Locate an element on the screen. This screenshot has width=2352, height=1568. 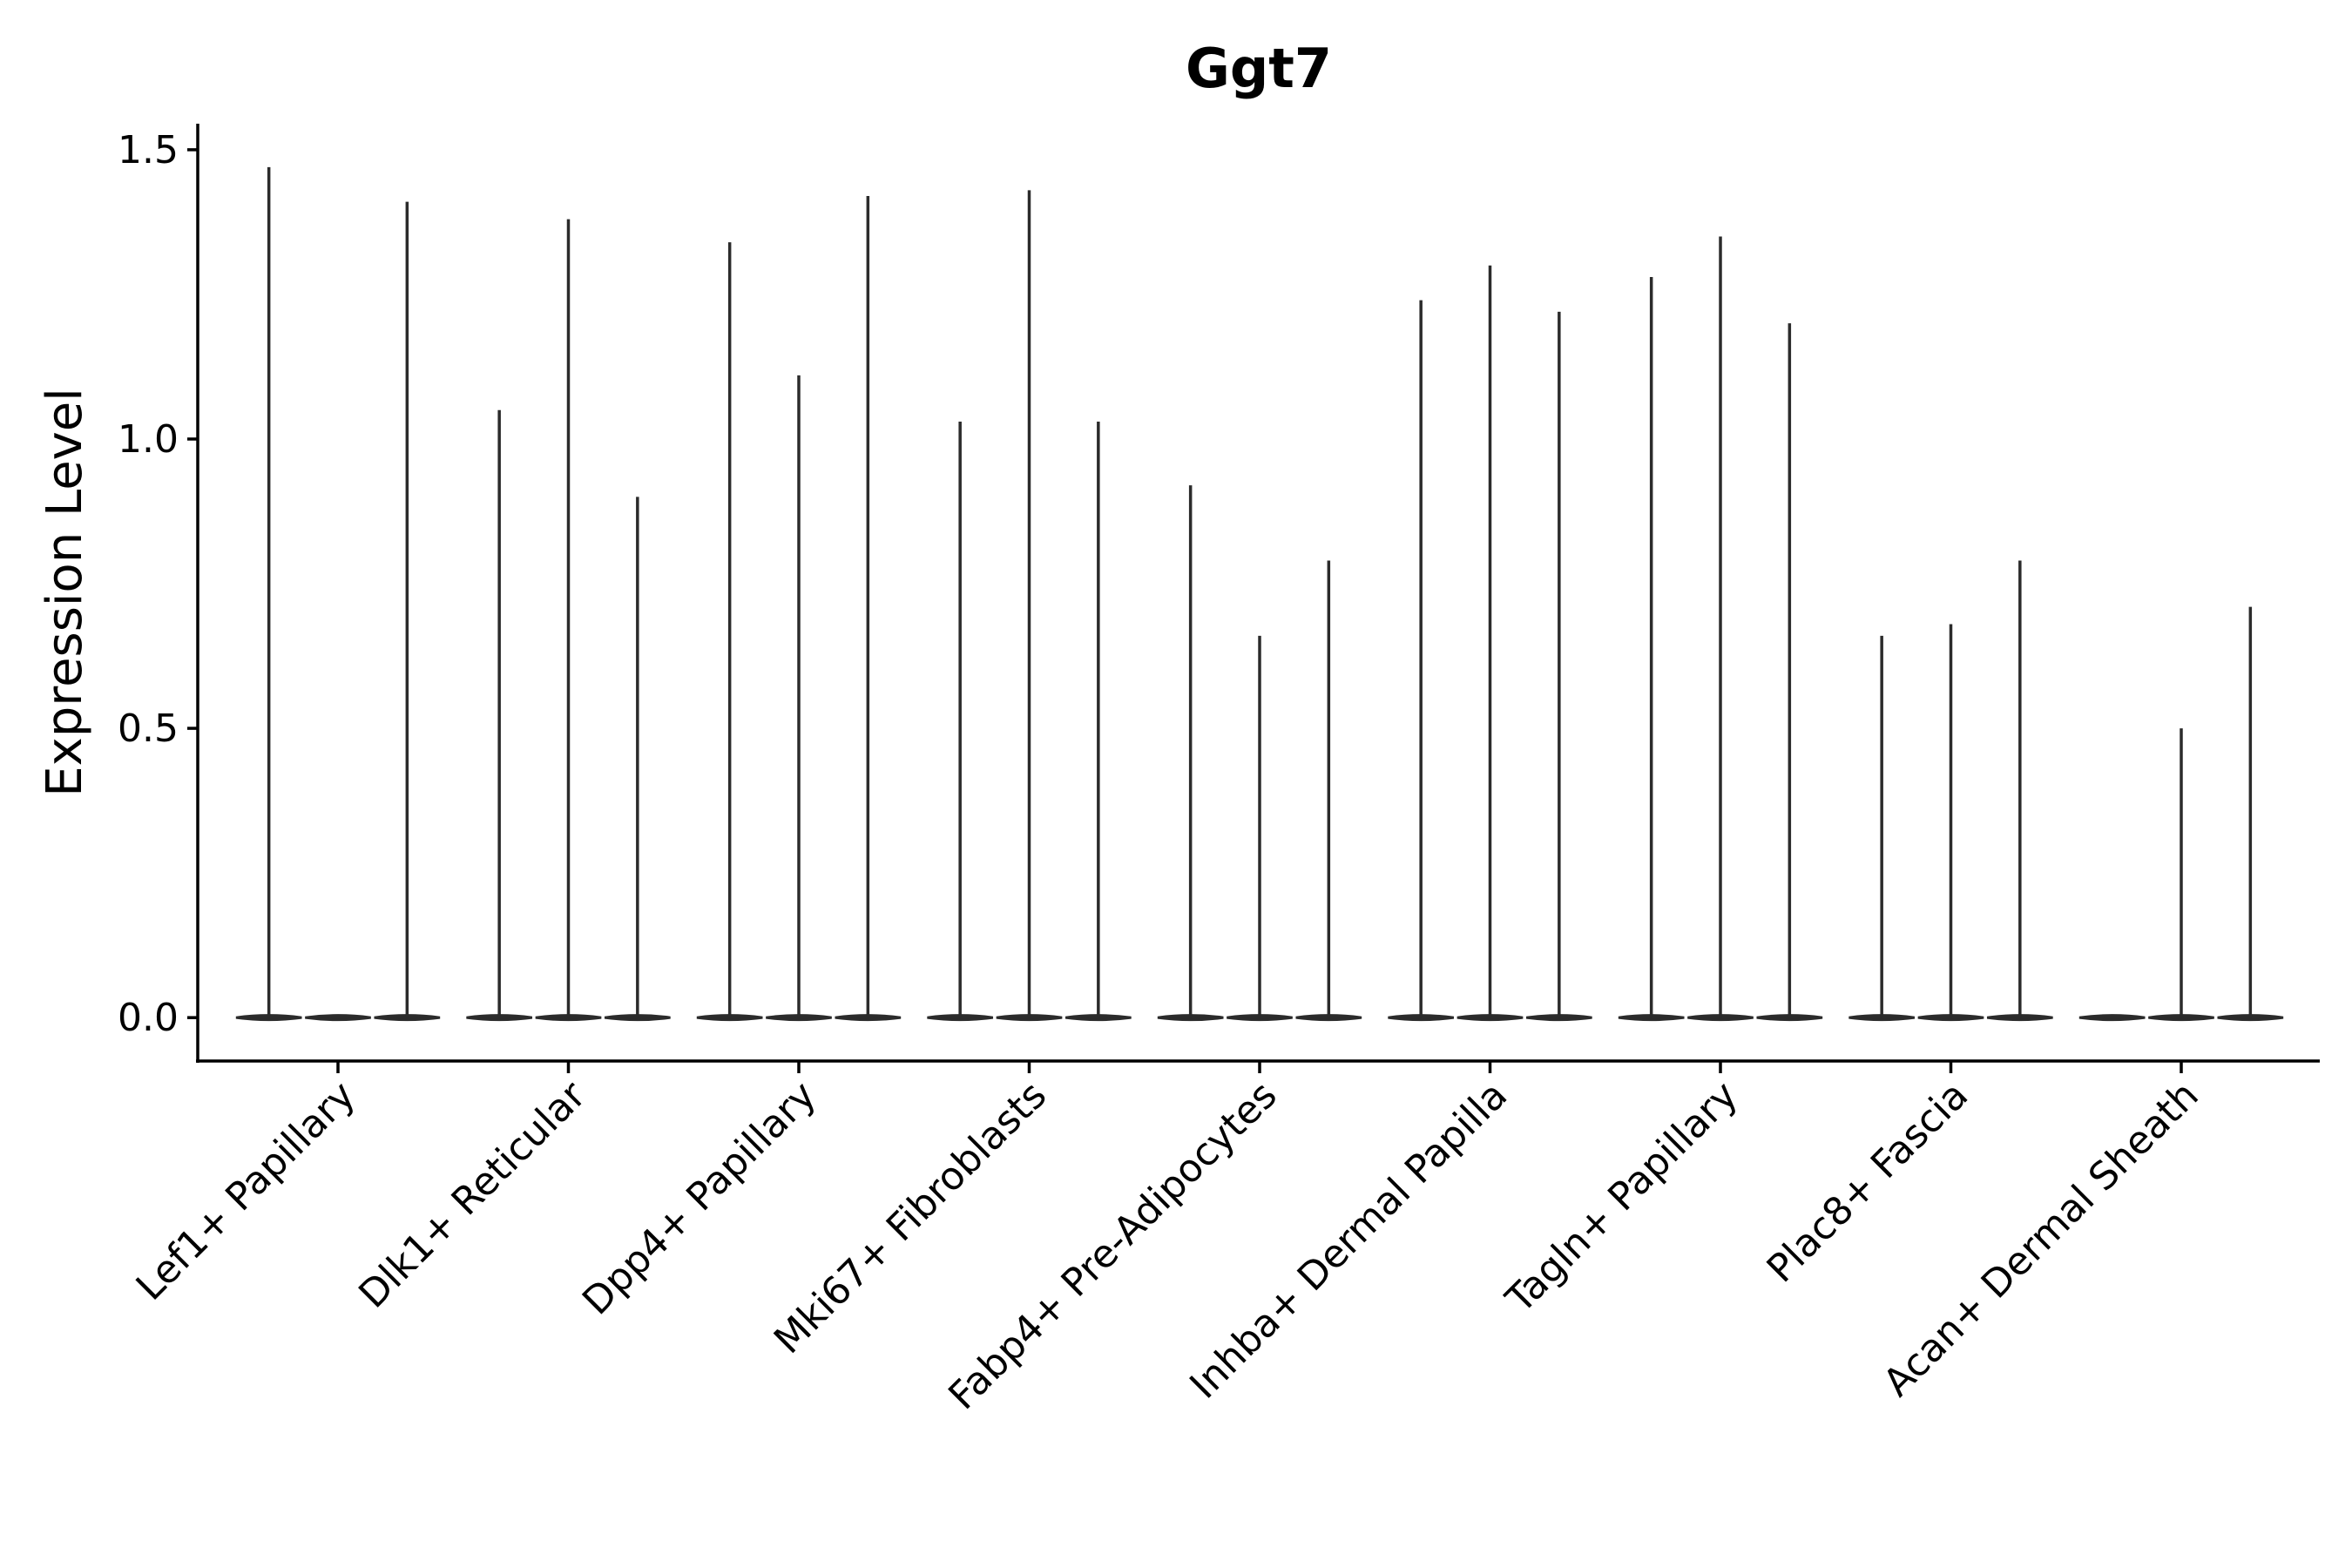
y-tick-label: 0.5 is located at coordinates (148, 728).